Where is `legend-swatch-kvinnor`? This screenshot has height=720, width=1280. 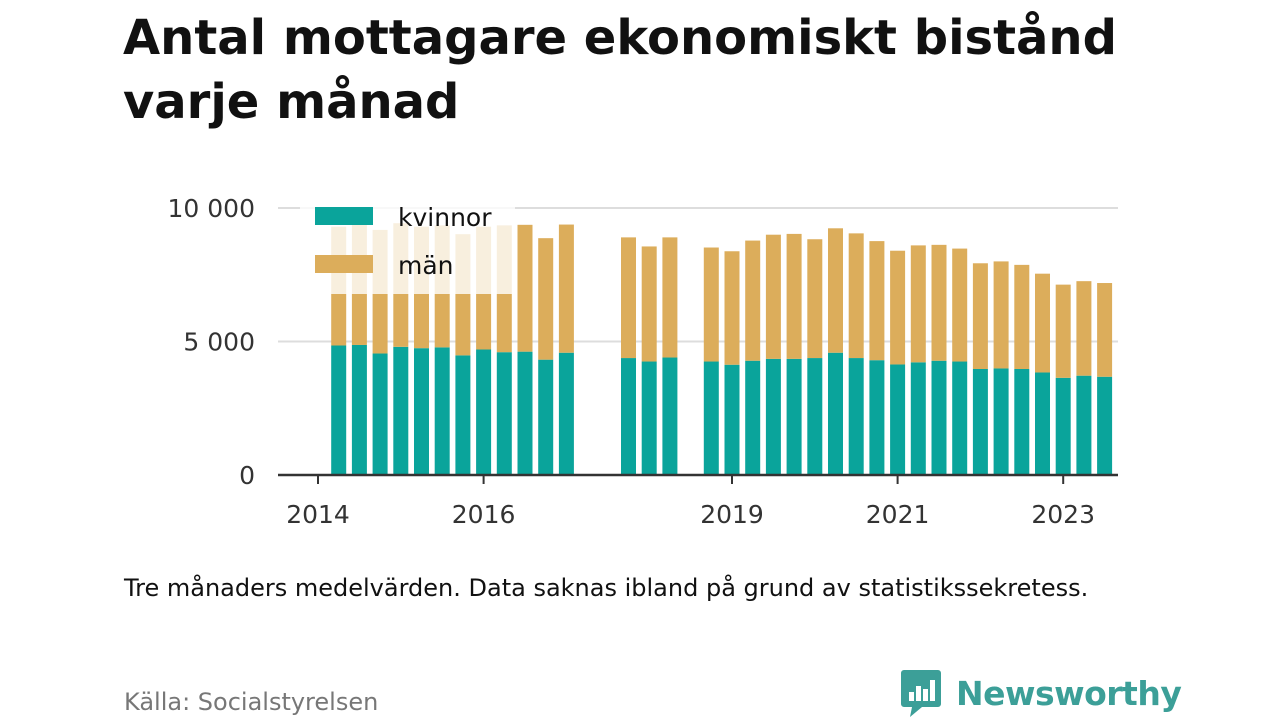 legend-swatch-kvinnor is located at coordinates (344, 216).